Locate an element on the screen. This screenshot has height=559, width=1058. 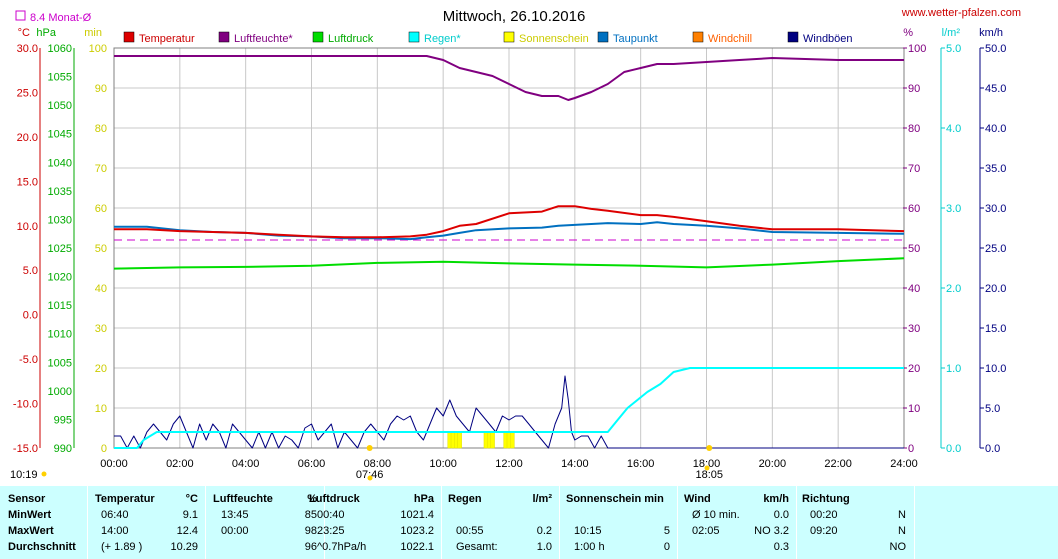
axis-unit-temp: °C is located at coordinates (24, 33).